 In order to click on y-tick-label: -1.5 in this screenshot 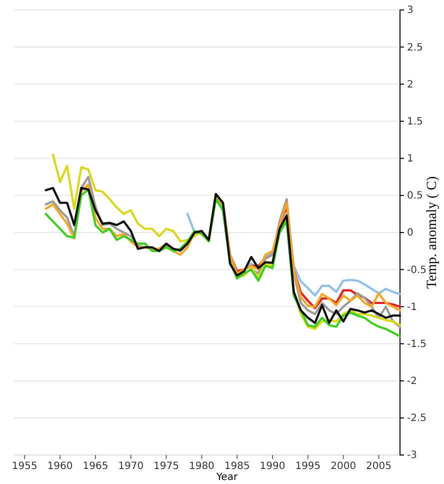, I will do `click(417, 344)`.